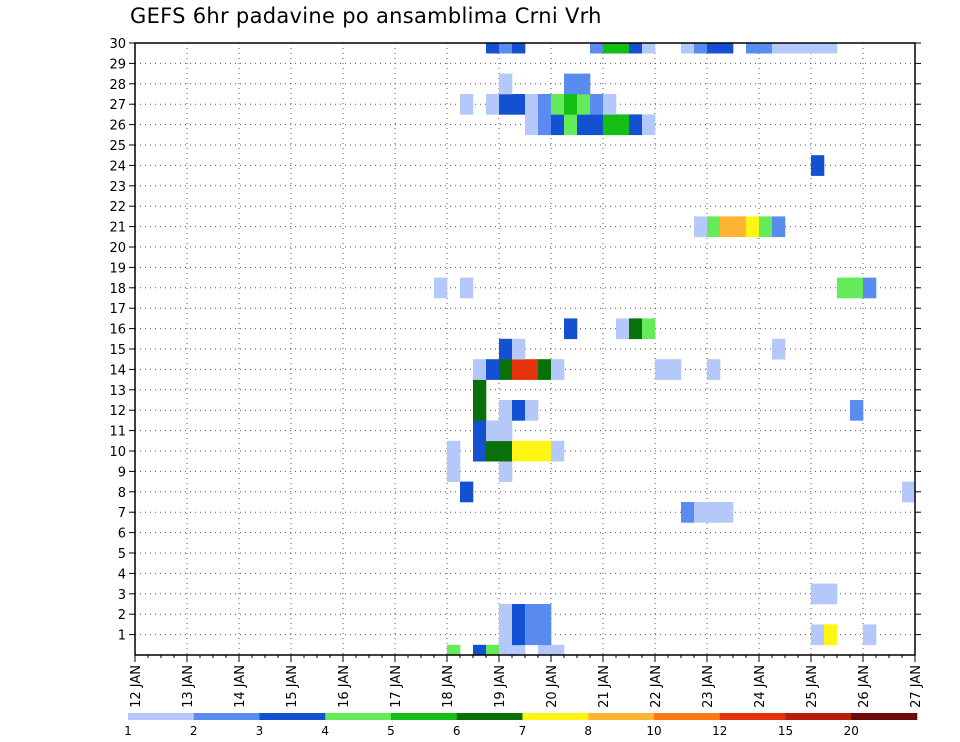  What do you see at coordinates (604, 686) in the screenshot?
I see `x-tick-label: 21 JAN` at bounding box center [604, 686].